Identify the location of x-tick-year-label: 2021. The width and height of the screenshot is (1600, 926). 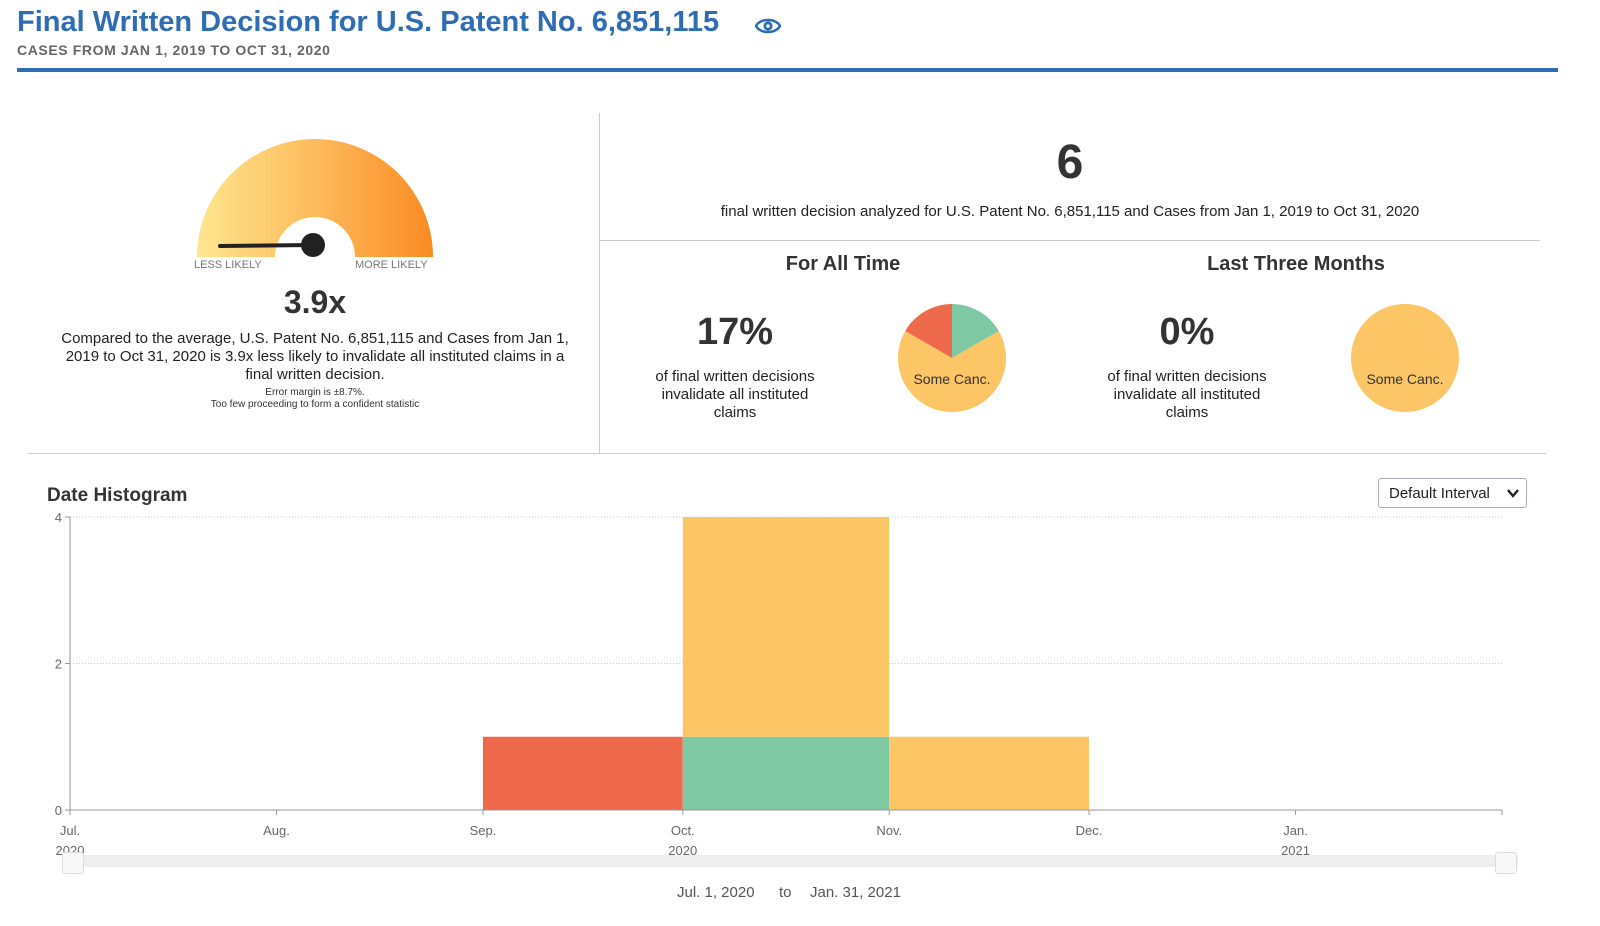
(1295, 849).